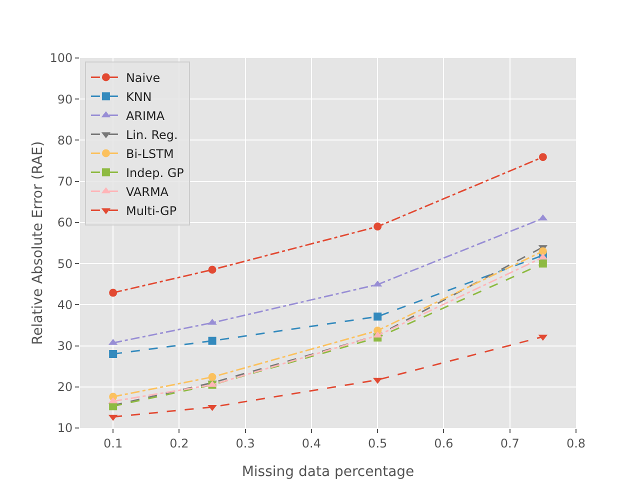  Describe the element at coordinates (143, 77) in the screenshot. I see `legend-label: Naive` at that location.